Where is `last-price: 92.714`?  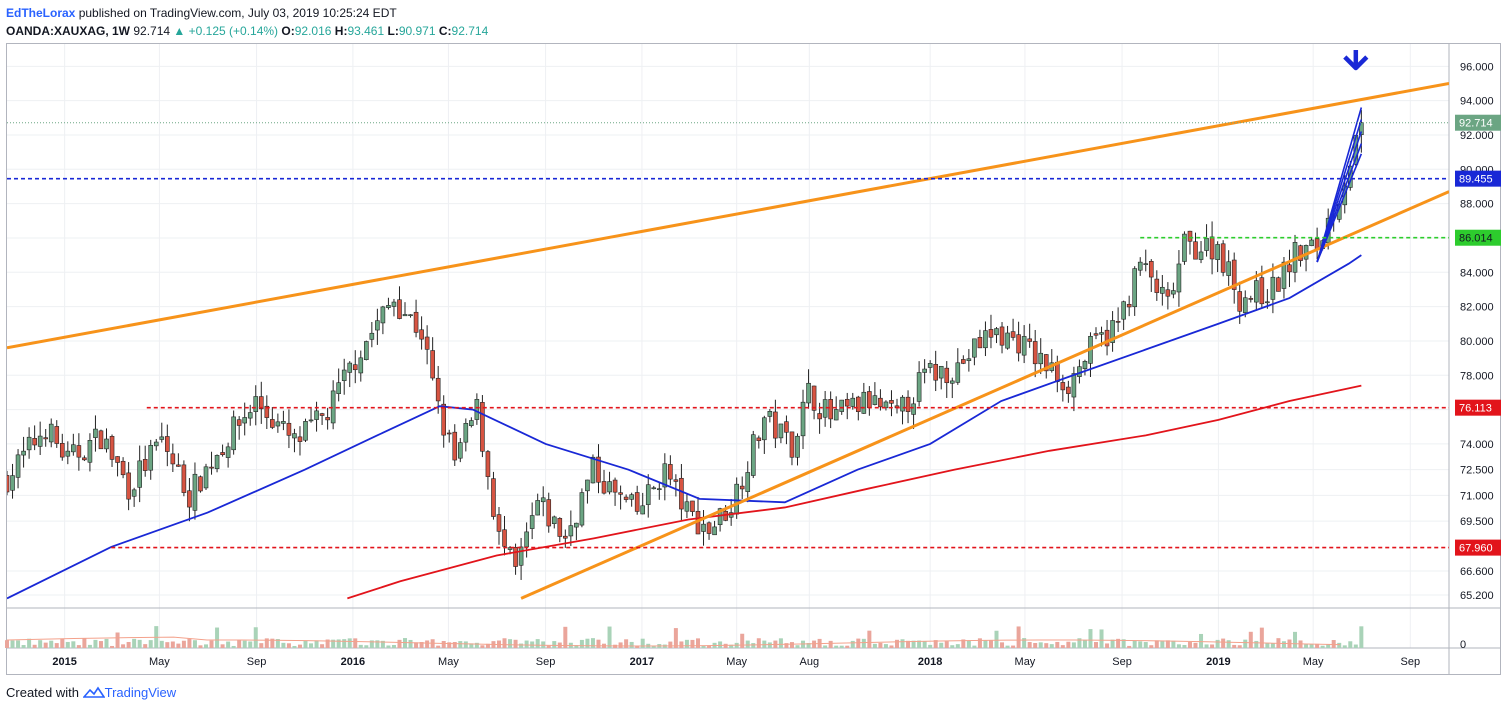 last-price: 92.714 is located at coordinates (152, 31).